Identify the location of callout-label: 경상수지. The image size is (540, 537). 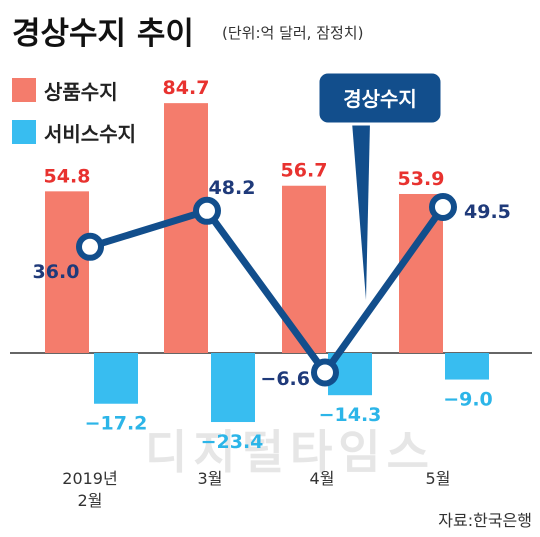
(380, 99).